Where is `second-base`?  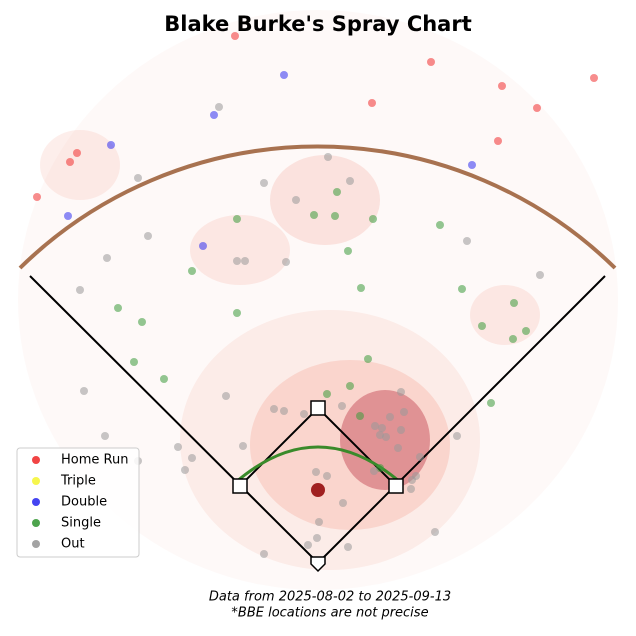 second-base is located at coordinates (318, 408).